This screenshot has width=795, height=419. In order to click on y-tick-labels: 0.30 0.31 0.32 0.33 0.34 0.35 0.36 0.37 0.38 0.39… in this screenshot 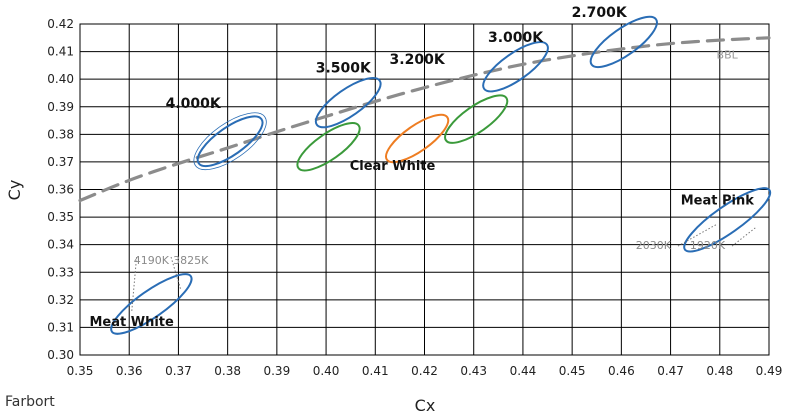, I will do `click(60, 189)`.